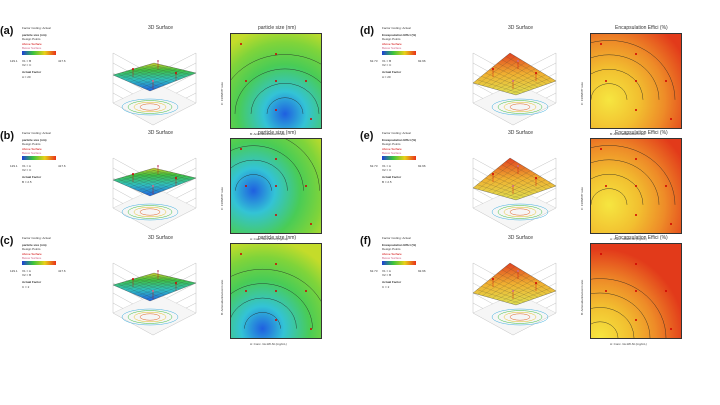 The image size is (720, 405). What do you see at coordinates (27, 181) in the screenshot?
I see `legend-actual-value: B = 2.5` at bounding box center [27, 181].